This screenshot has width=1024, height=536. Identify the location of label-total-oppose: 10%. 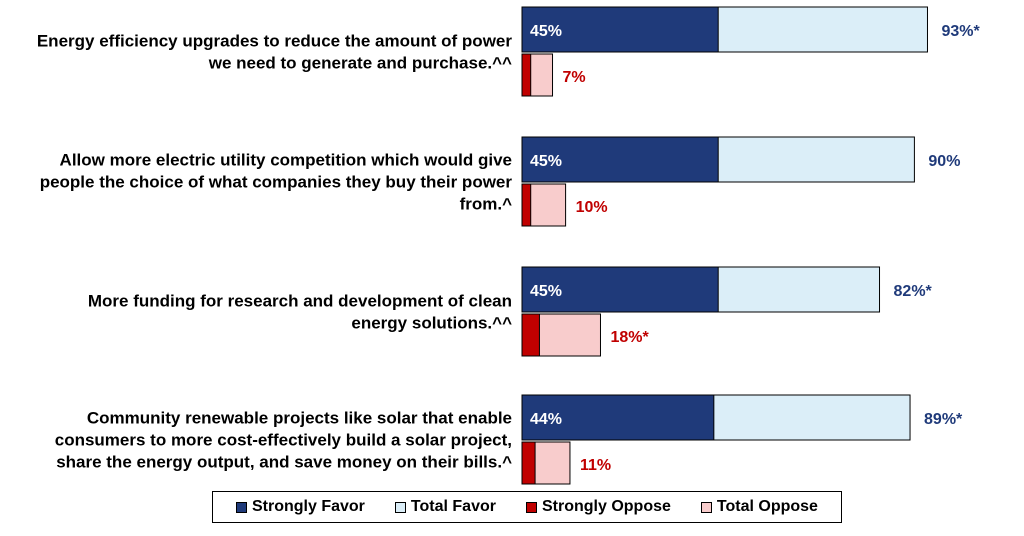
(592, 207).